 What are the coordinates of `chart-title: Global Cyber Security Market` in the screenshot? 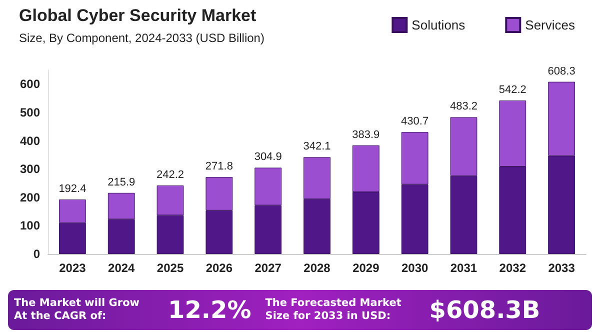 It's located at (137, 15).